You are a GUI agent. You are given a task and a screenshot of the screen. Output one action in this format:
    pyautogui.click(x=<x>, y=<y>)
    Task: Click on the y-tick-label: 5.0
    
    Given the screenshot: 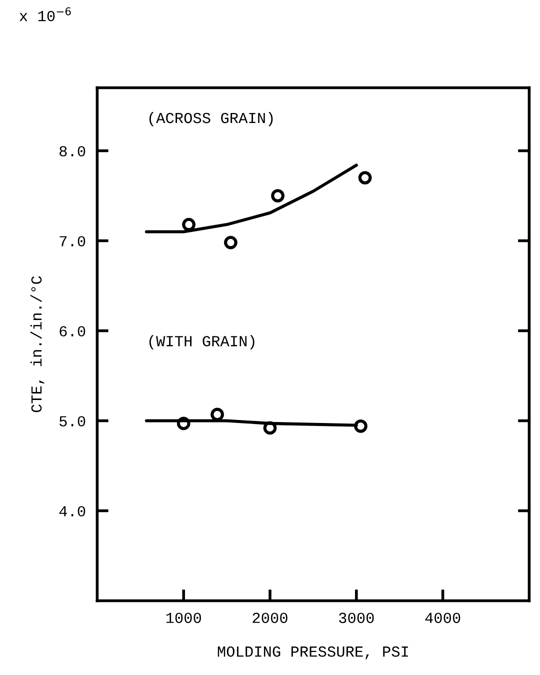 What is the action you would take?
    pyautogui.click(x=73, y=421)
    